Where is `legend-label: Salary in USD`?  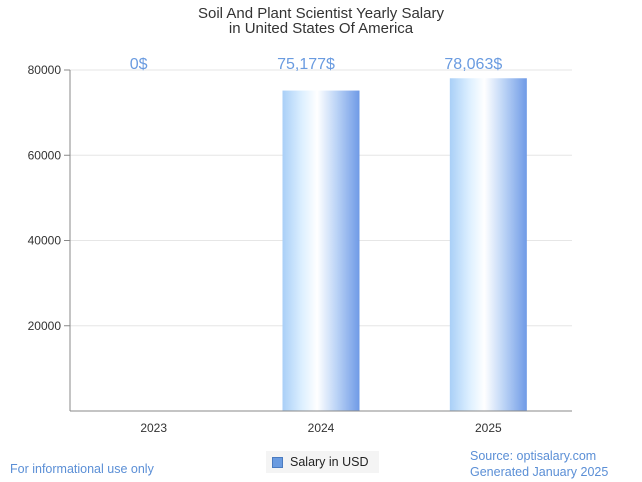 legend-label: Salary in USD is located at coordinates (329, 462).